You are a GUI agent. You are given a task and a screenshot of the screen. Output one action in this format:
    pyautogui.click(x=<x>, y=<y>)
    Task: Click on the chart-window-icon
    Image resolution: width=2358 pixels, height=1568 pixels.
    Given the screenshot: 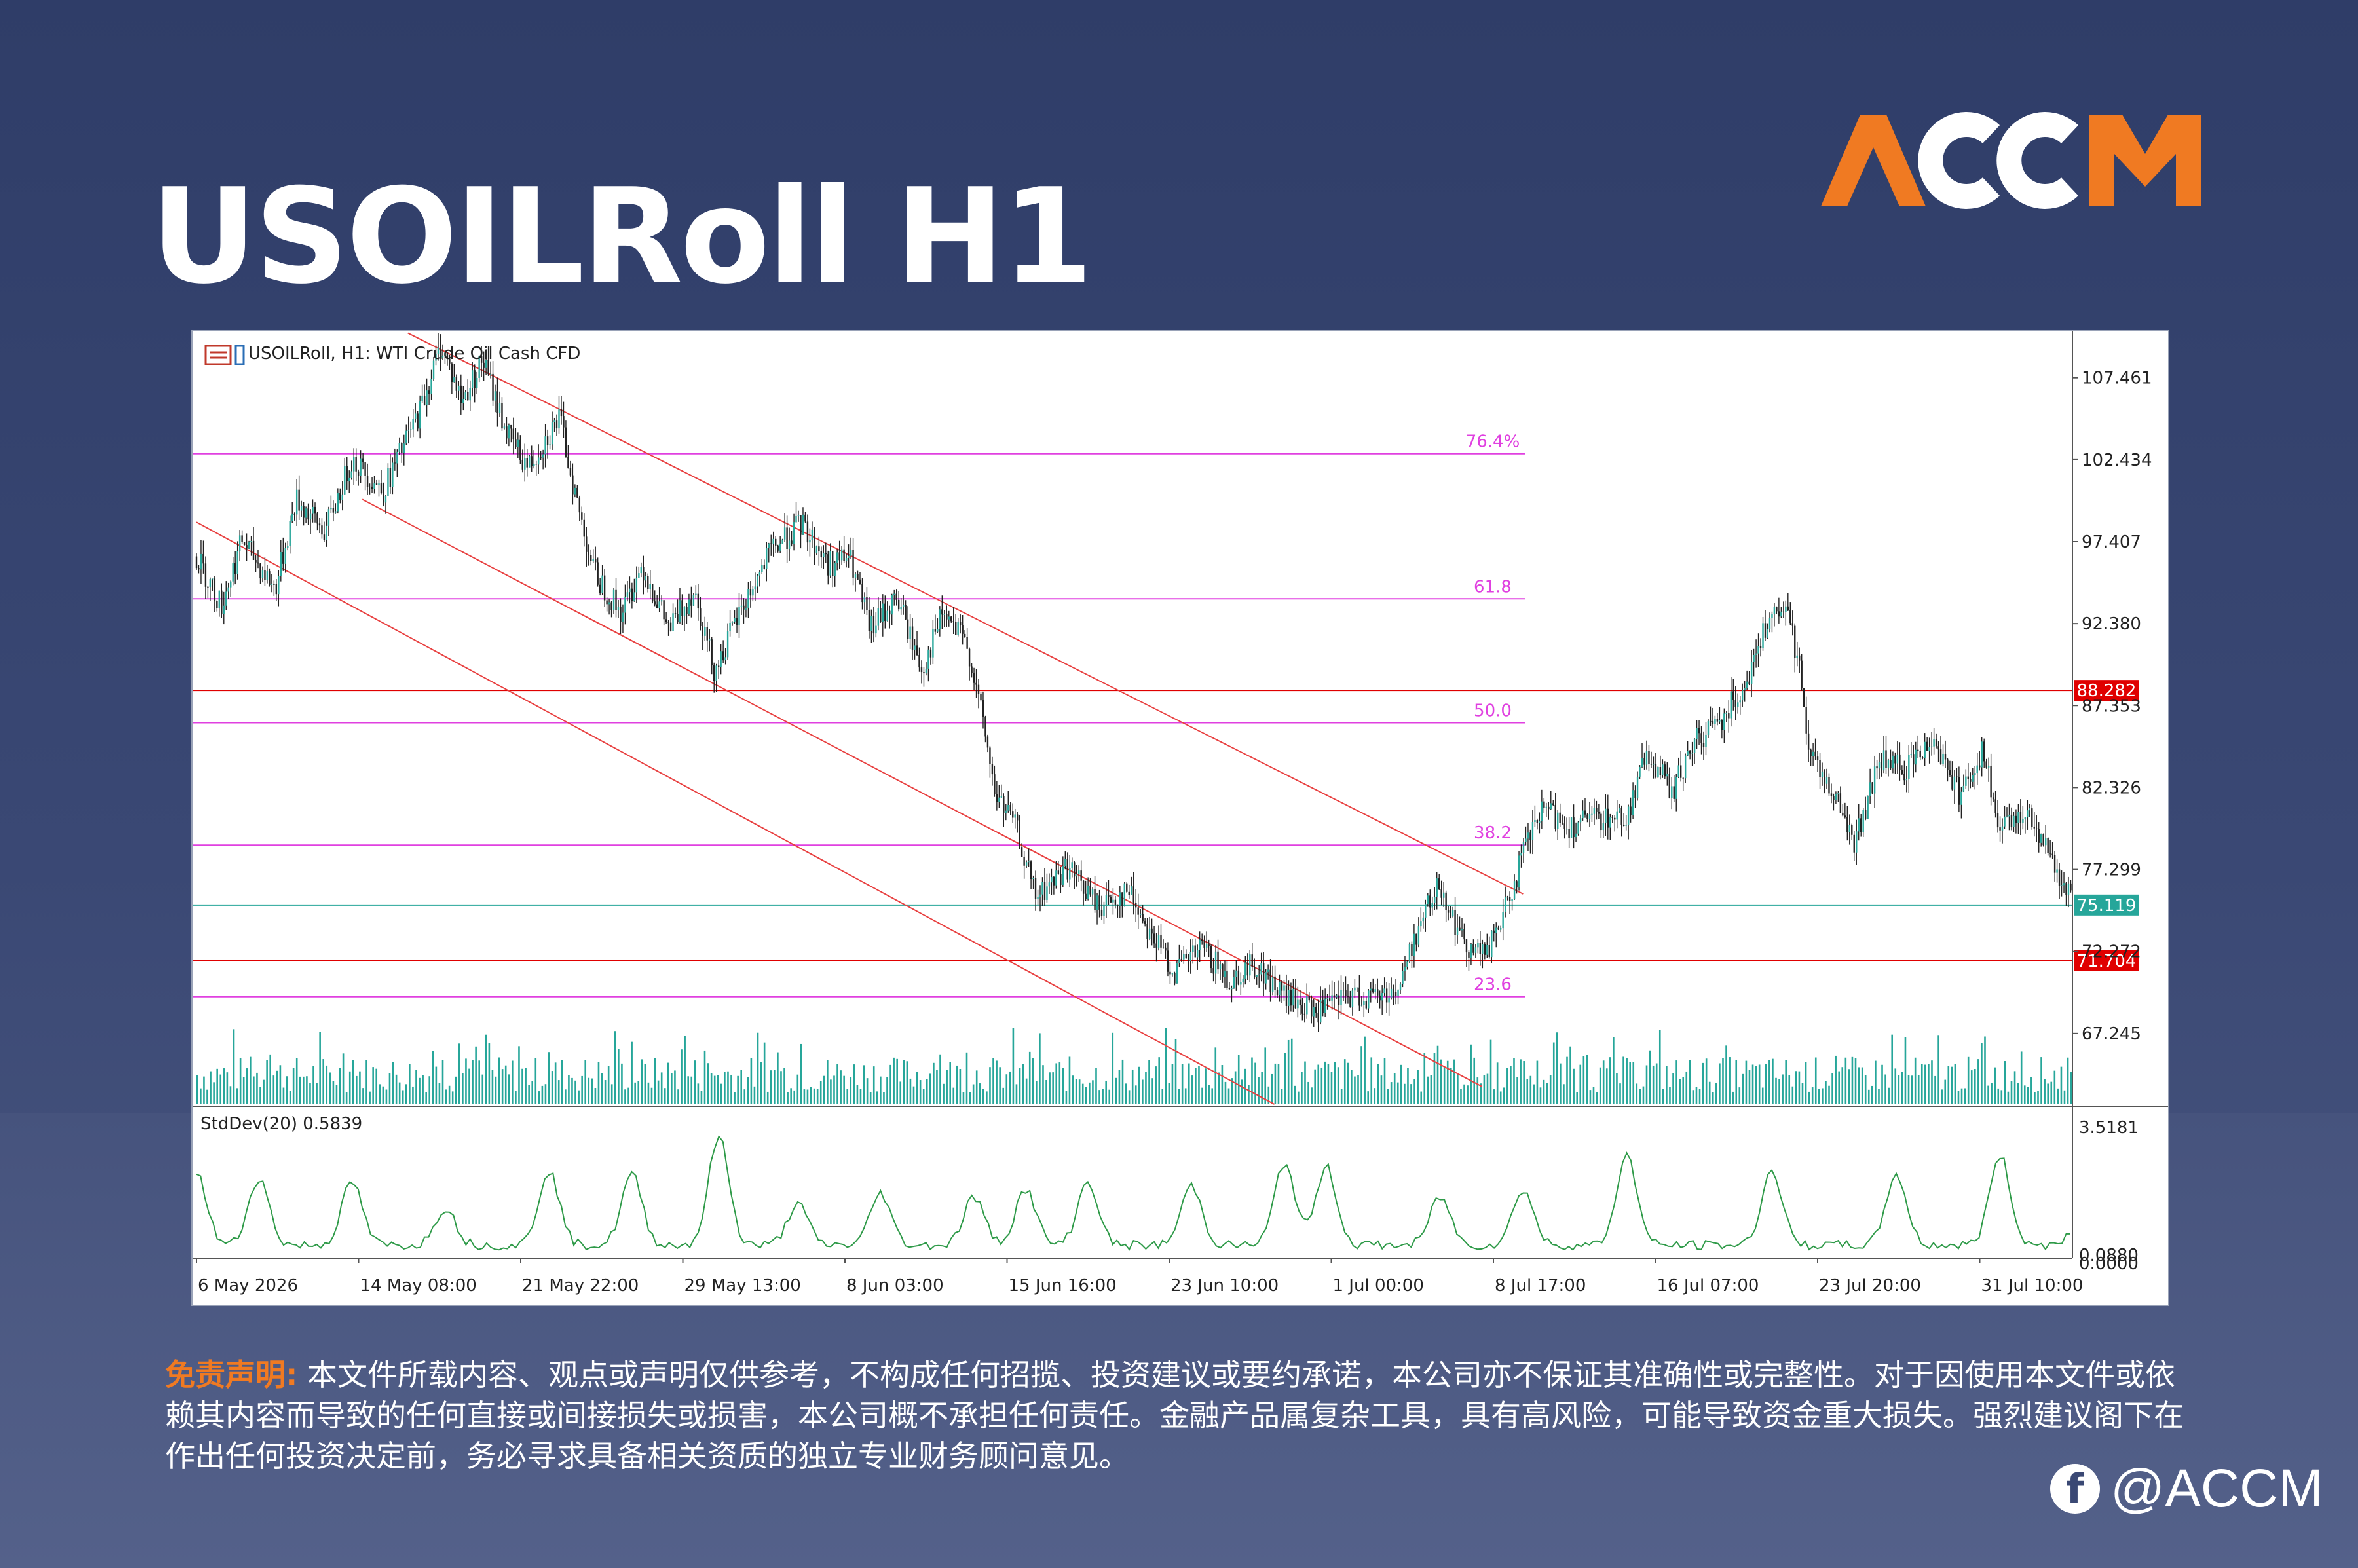 What is the action you would take?
    pyautogui.click(x=225, y=355)
    